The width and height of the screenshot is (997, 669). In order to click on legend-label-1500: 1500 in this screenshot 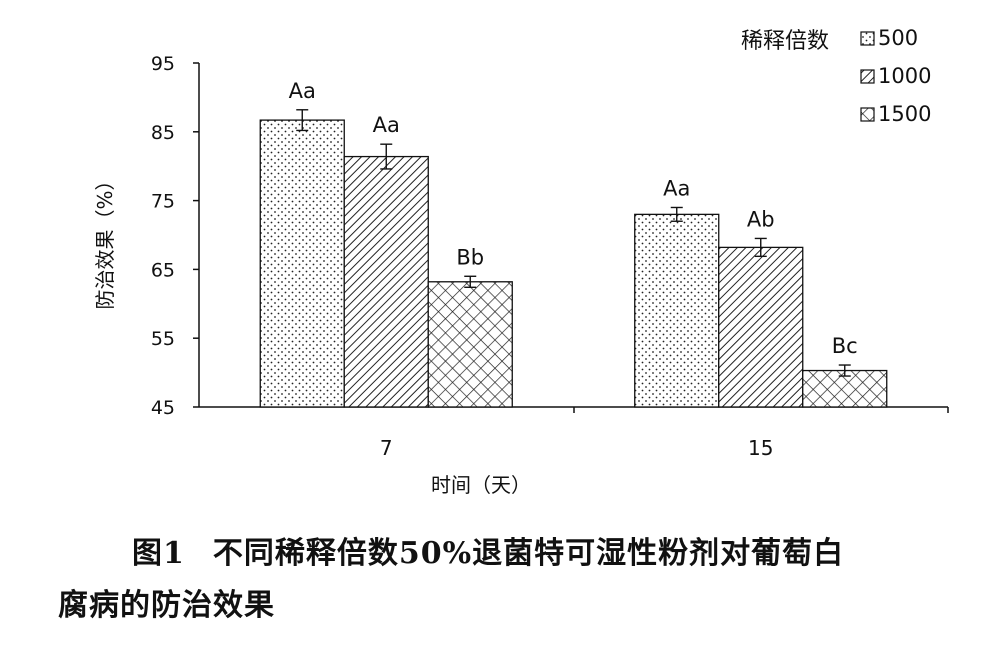, I will do `click(904, 114)`.